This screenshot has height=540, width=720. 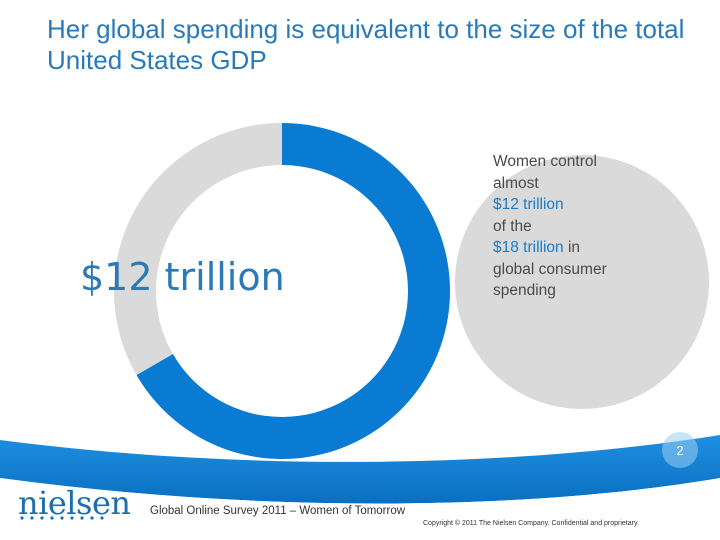 I want to click on callout-line: Women control, so click(x=545, y=161).